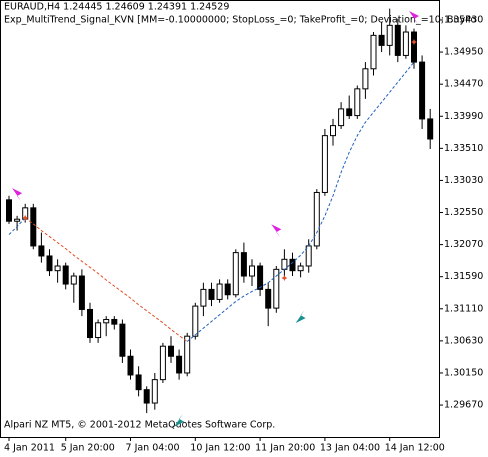 Image resolution: width=488 pixels, height=457 pixels. What do you see at coordinates (285, 448) in the screenshot?
I see `x-tick-label: 11 Jan 20:00` at bounding box center [285, 448].